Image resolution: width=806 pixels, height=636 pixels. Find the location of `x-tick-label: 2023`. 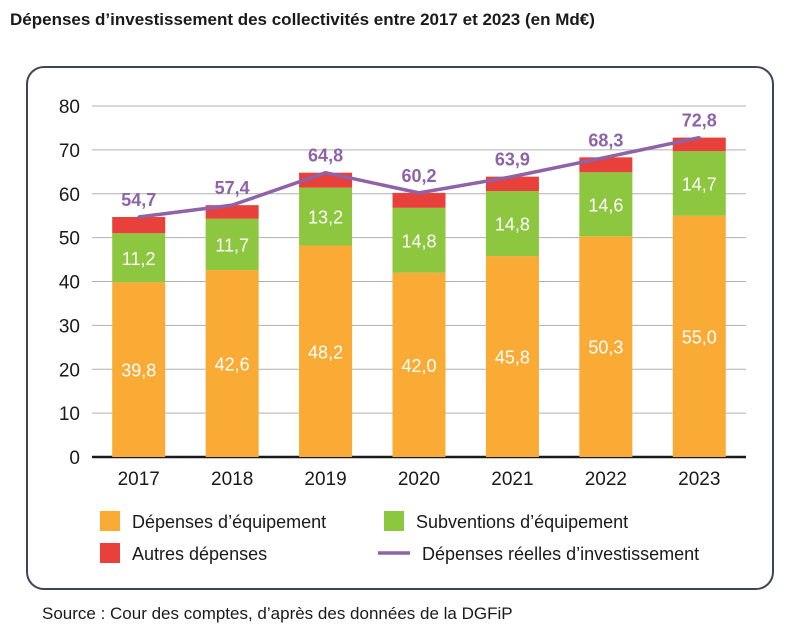

x-tick-label: 2023 is located at coordinates (699, 479).